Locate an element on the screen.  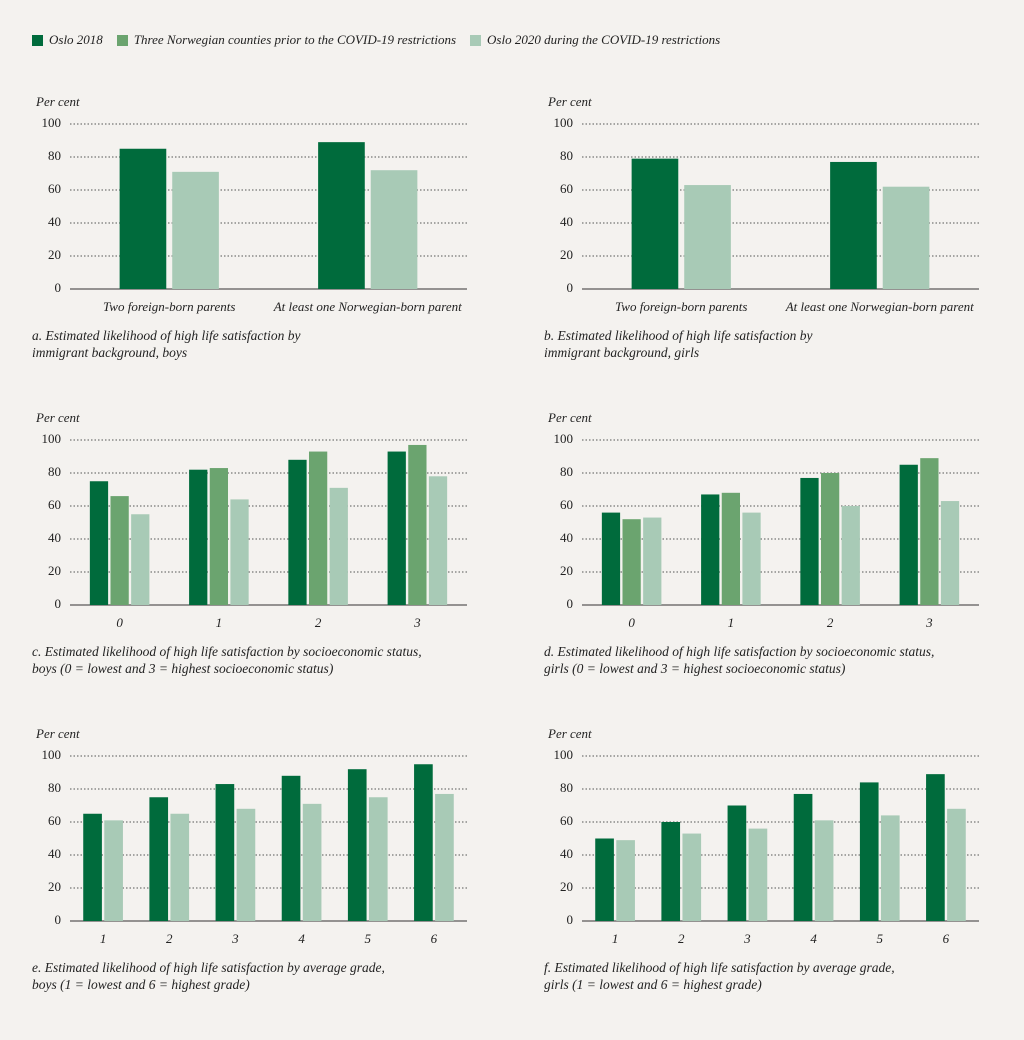
legend-label: Oslo 2018 is located at coordinates (76, 39).